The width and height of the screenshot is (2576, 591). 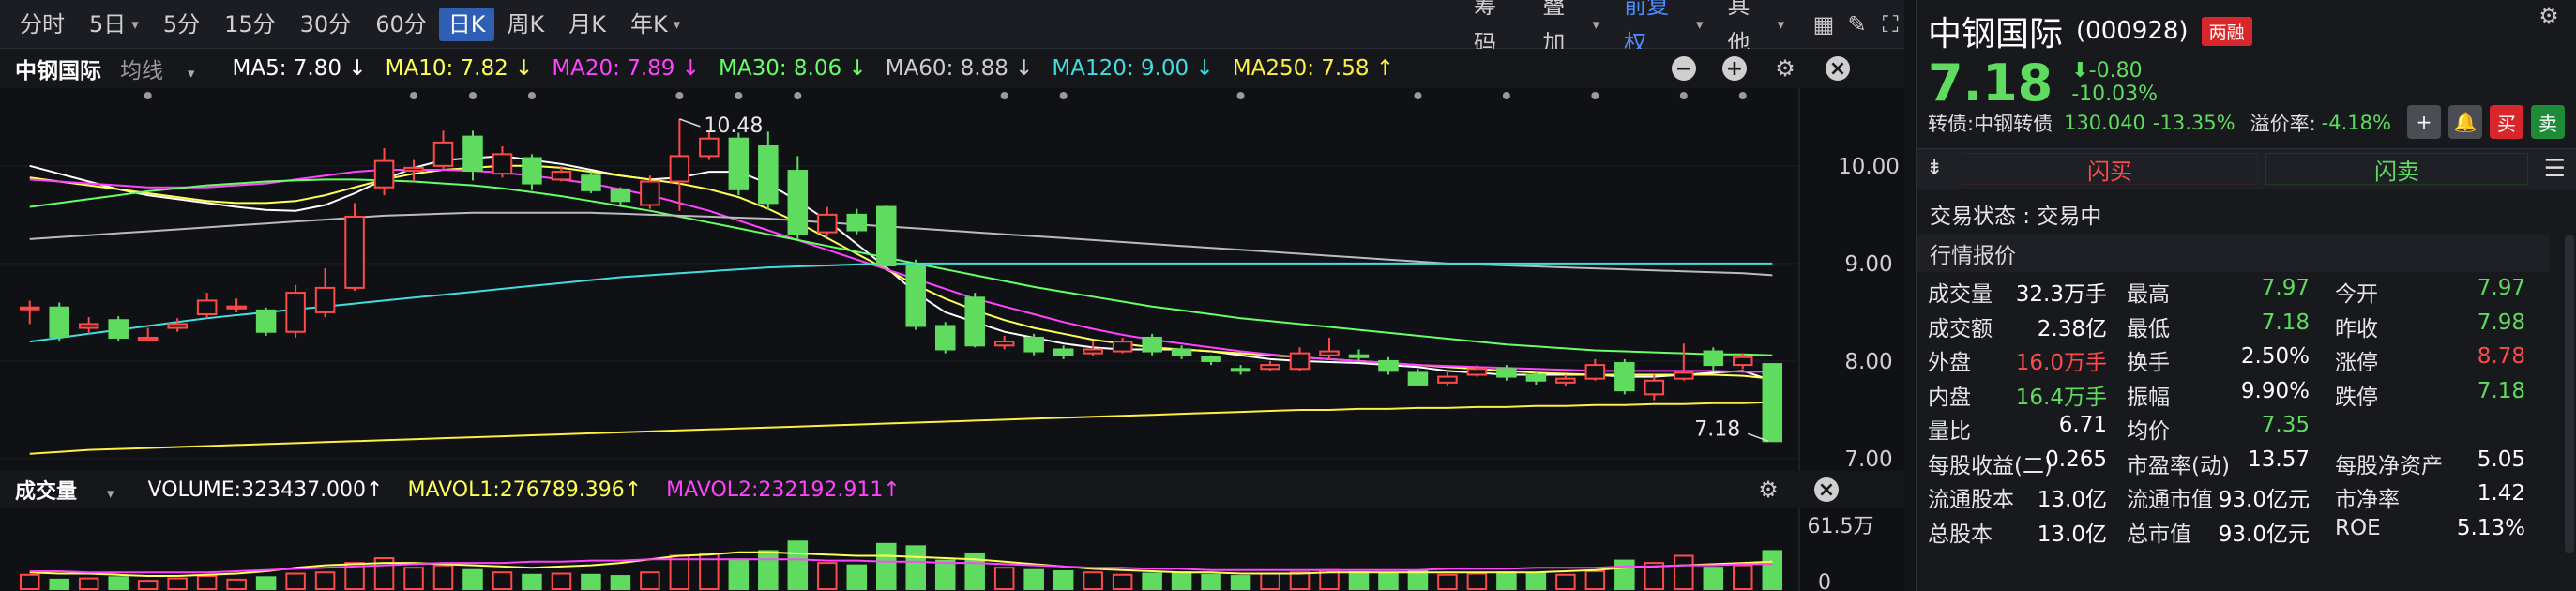 What do you see at coordinates (2424, 122) in the screenshot?
I see `add-icon: +` at bounding box center [2424, 122].